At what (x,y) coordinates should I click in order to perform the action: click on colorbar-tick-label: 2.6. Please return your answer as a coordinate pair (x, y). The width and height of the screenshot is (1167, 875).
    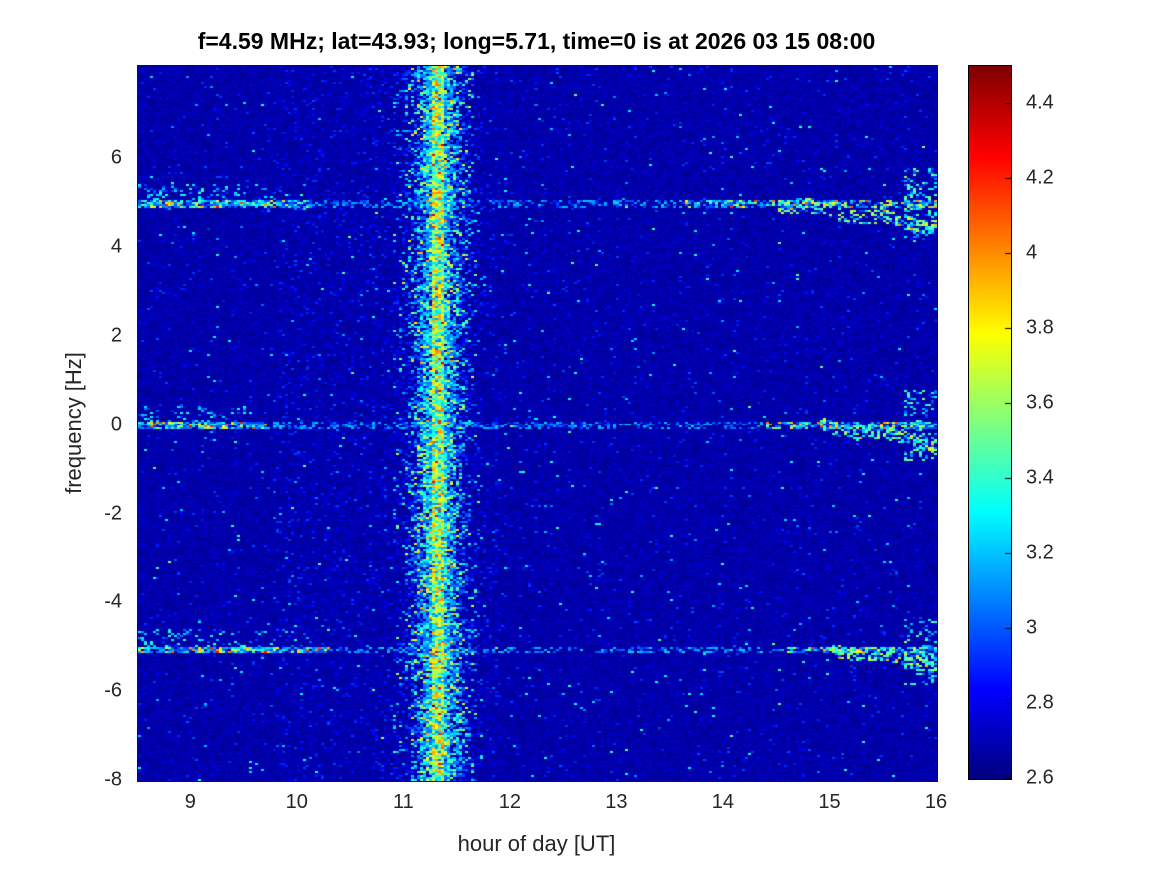
    Looking at the image, I should click on (1040, 777).